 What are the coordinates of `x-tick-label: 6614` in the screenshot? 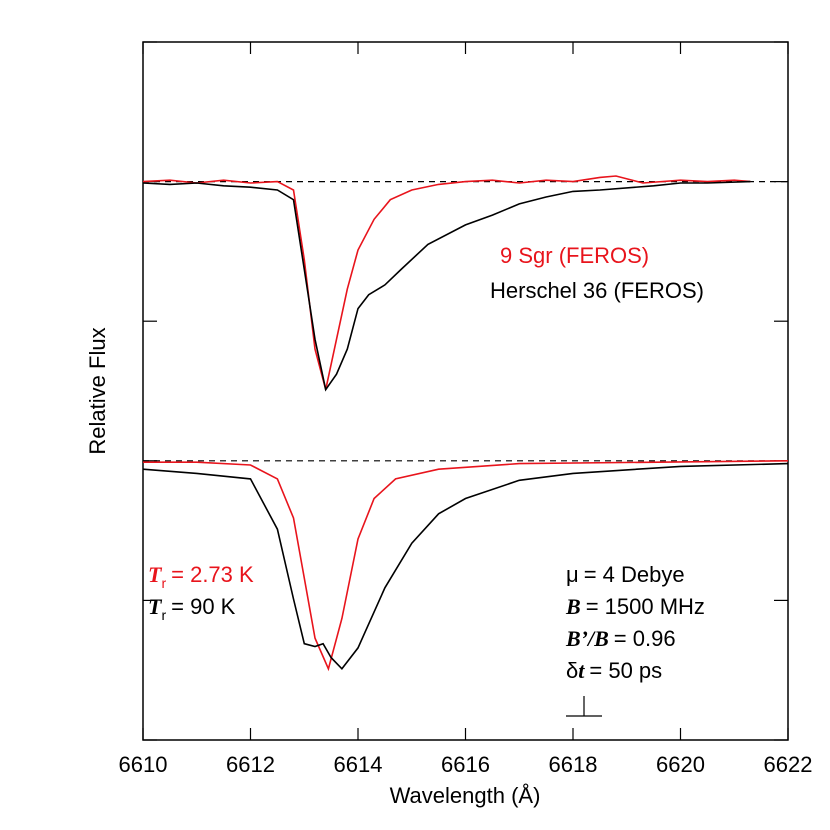 It's located at (358, 764).